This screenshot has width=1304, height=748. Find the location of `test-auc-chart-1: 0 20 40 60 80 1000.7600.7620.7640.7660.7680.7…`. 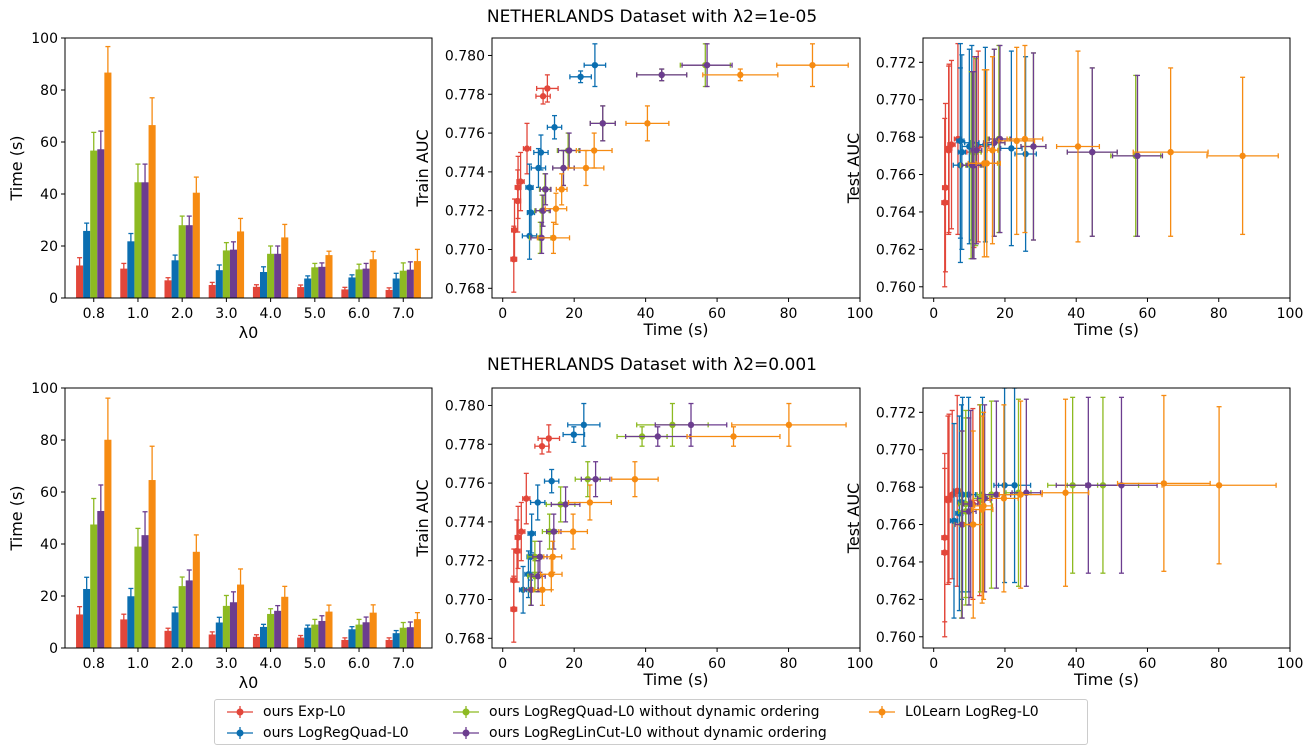

test-auc-chart-1: 0 20 40 60 80 1000.7600.7620.7640.7660.7680.7… is located at coordinates (1073, 538).